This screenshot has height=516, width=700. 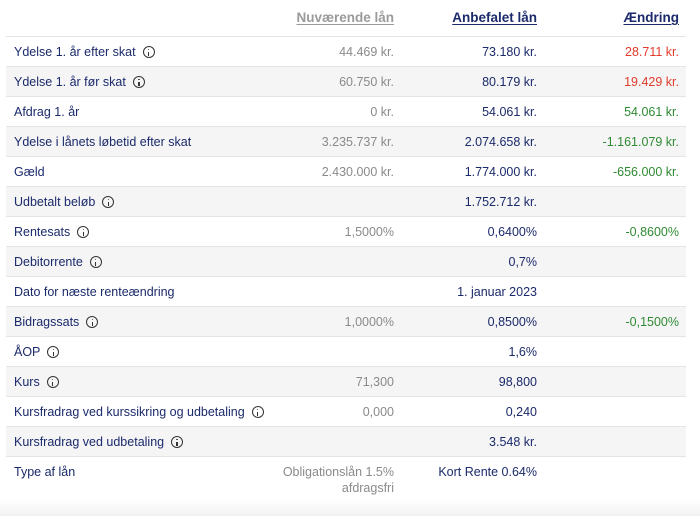 What do you see at coordinates (512, 232) in the screenshot?
I see `recommended-loan-value: 0,6400%` at bounding box center [512, 232].